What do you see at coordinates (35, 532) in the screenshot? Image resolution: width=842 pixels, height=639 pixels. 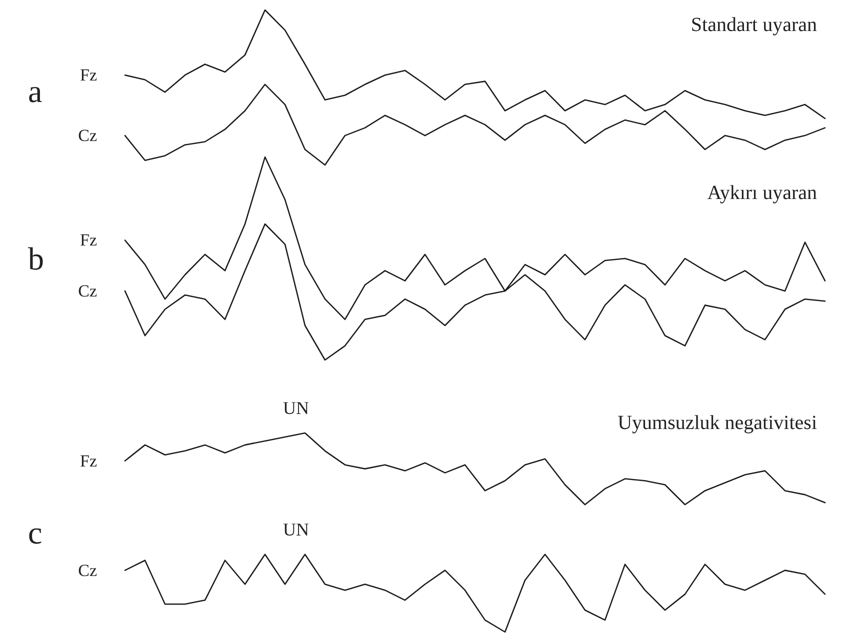 I see `text: c` at bounding box center [35, 532].